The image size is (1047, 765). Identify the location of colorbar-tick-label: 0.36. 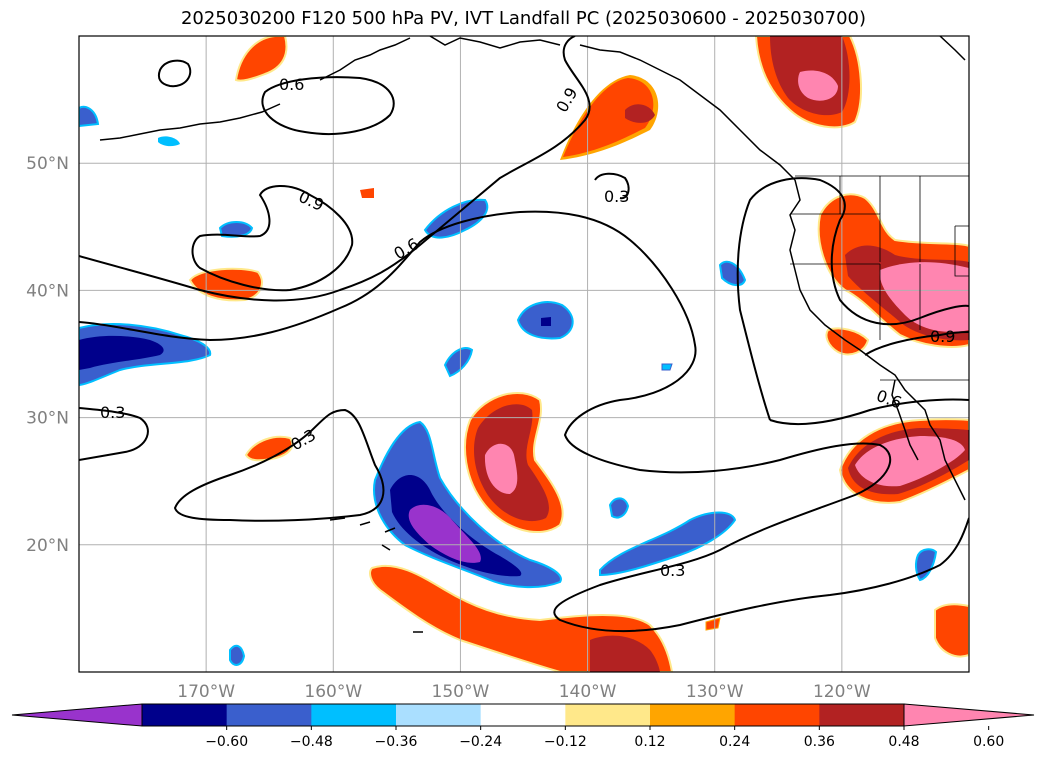
(819, 742).